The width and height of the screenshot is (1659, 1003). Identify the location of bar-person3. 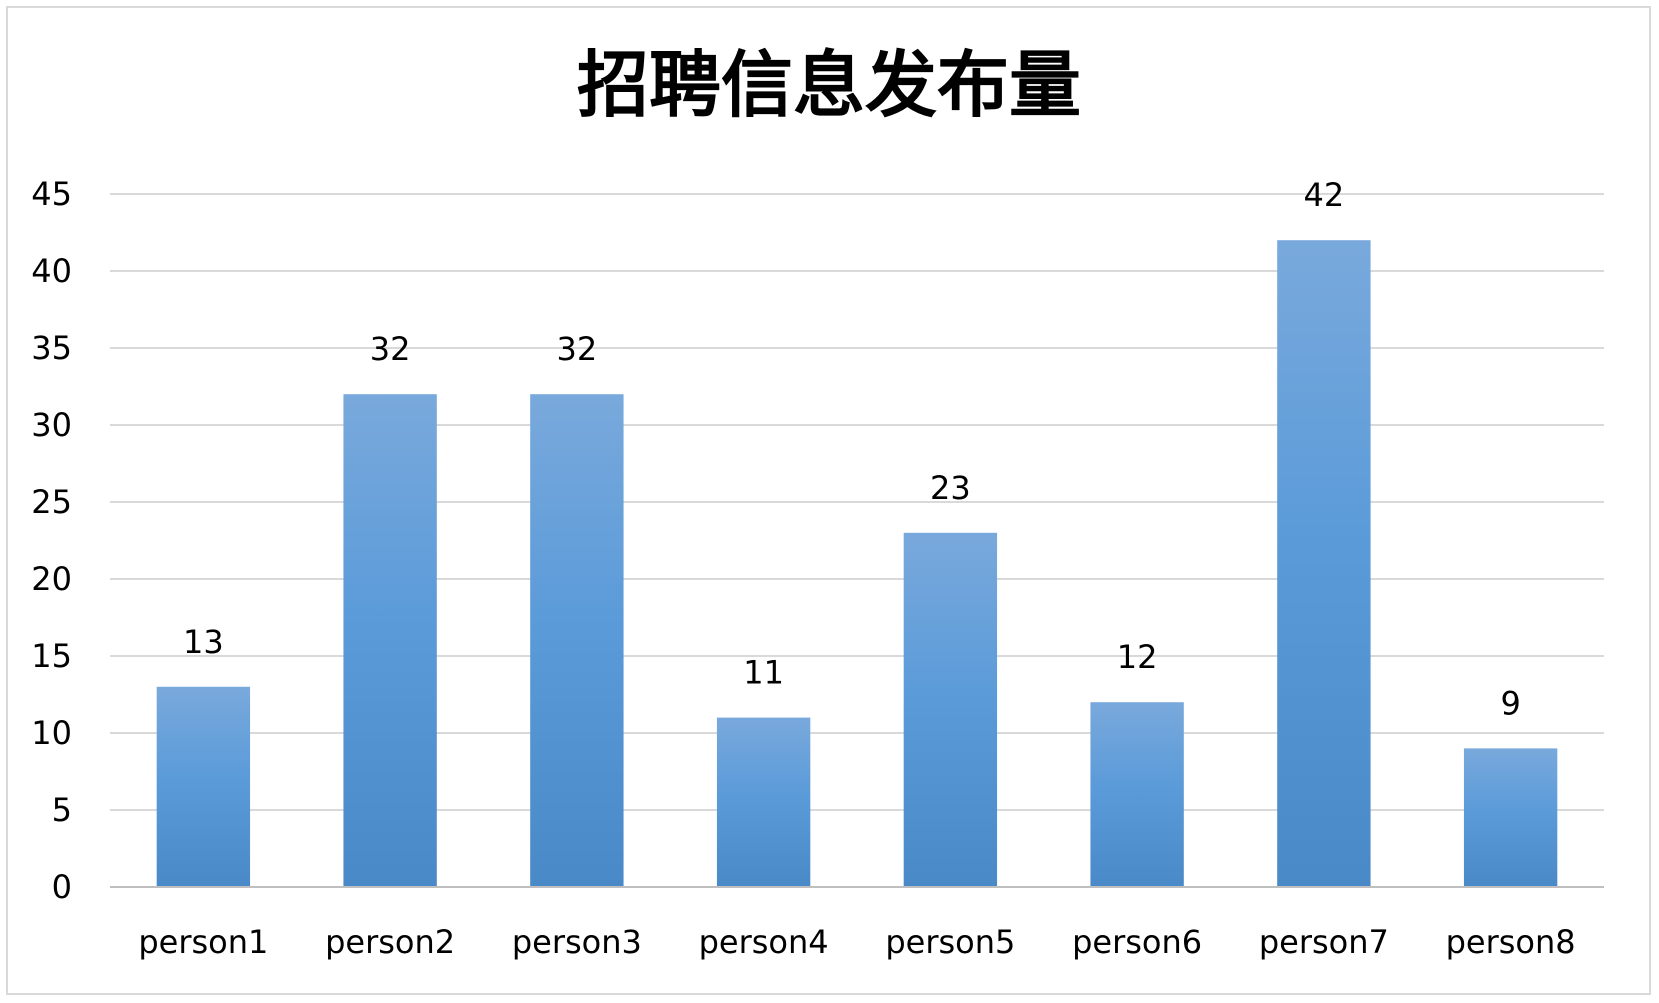
(576, 640).